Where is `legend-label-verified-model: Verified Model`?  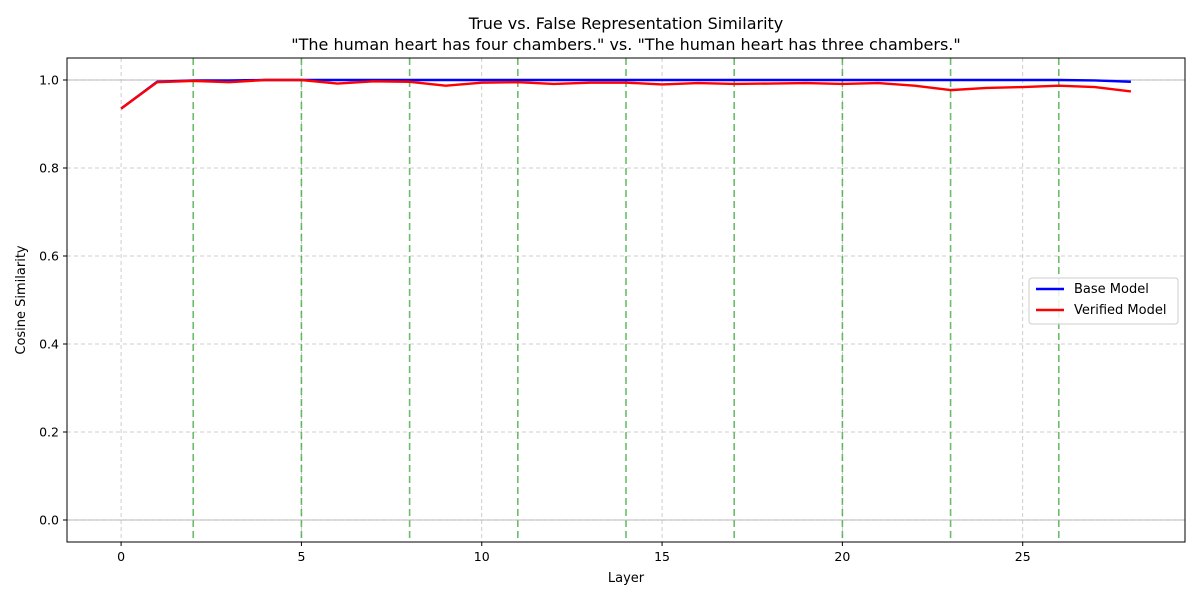
legend-label-verified-model: Verified Model is located at coordinates (1120, 310).